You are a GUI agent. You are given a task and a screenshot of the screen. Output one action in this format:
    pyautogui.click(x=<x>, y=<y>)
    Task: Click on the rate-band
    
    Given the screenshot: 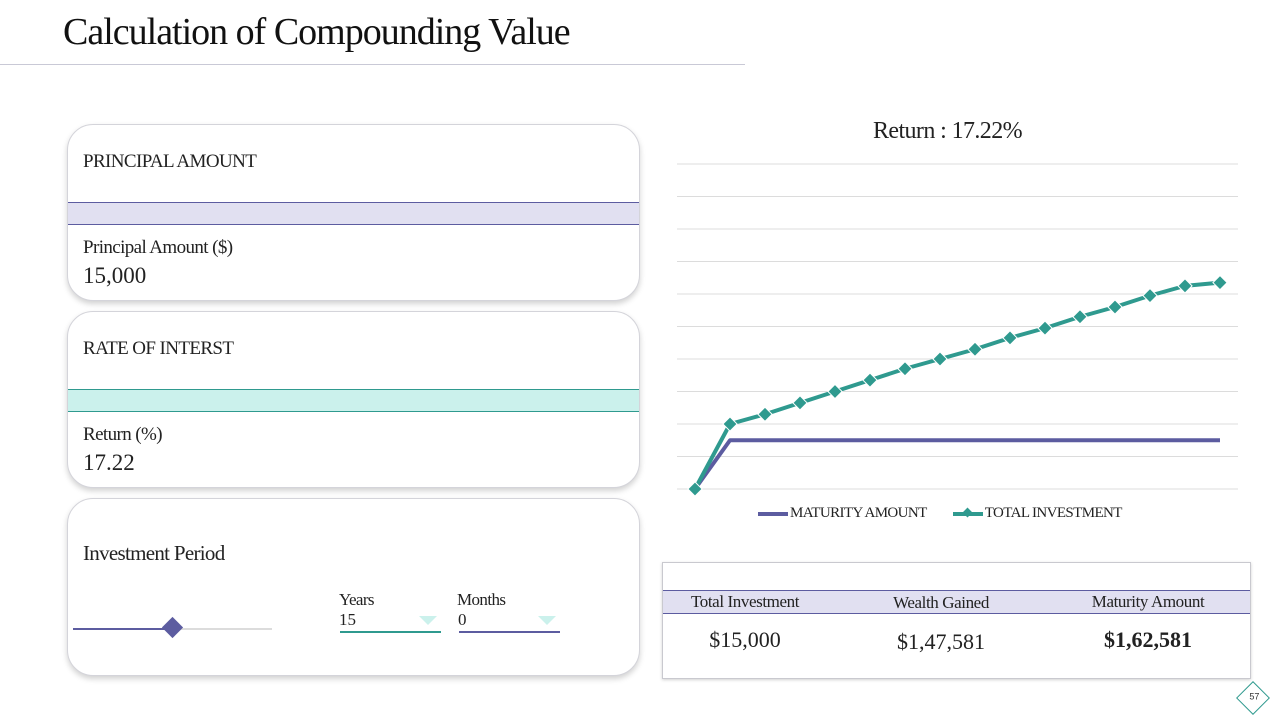 What is the action you would take?
    pyautogui.click(x=353, y=400)
    